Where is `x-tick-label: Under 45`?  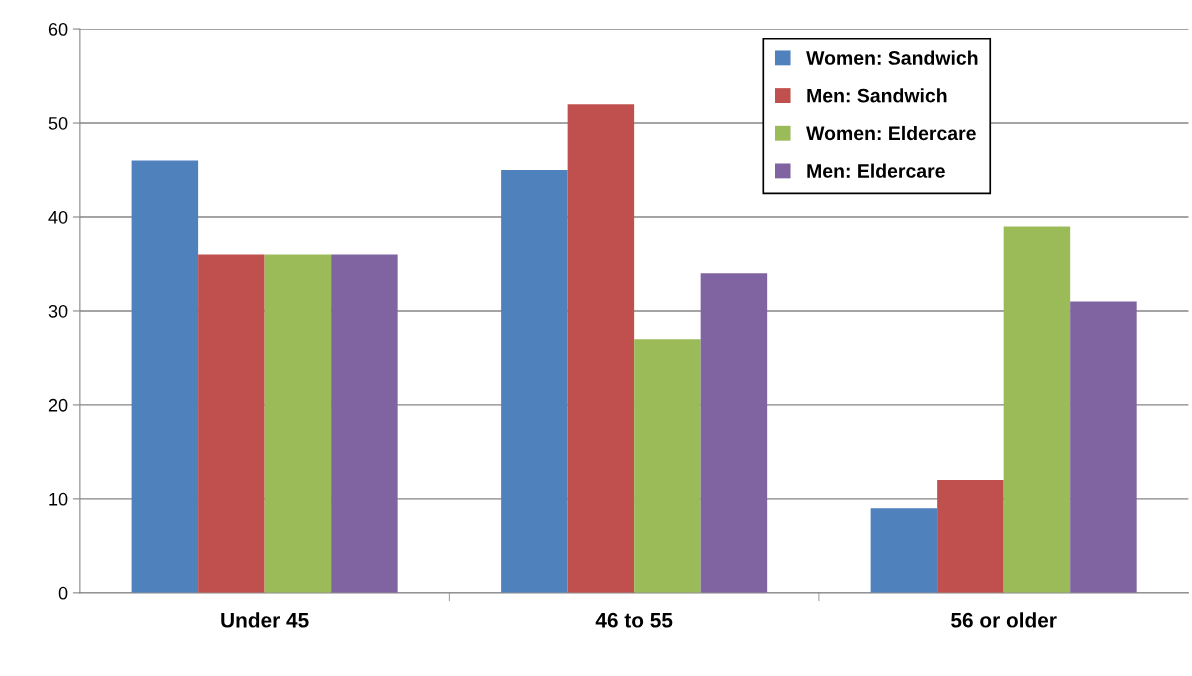
x-tick-label: Under 45 is located at coordinates (265, 620).